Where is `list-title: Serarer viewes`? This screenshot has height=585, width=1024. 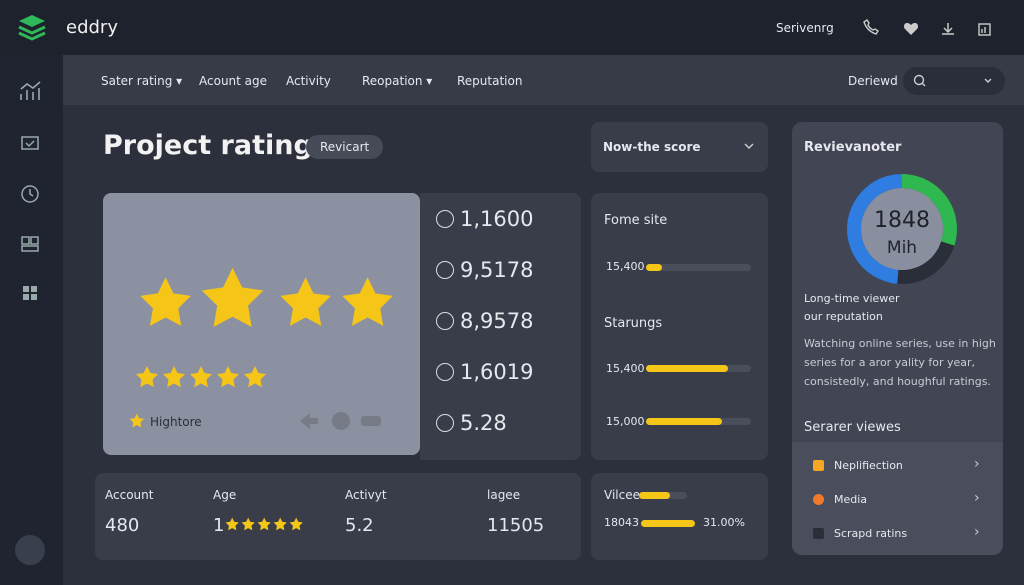 list-title: Serarer viewes is located at coordinates (852, 427).